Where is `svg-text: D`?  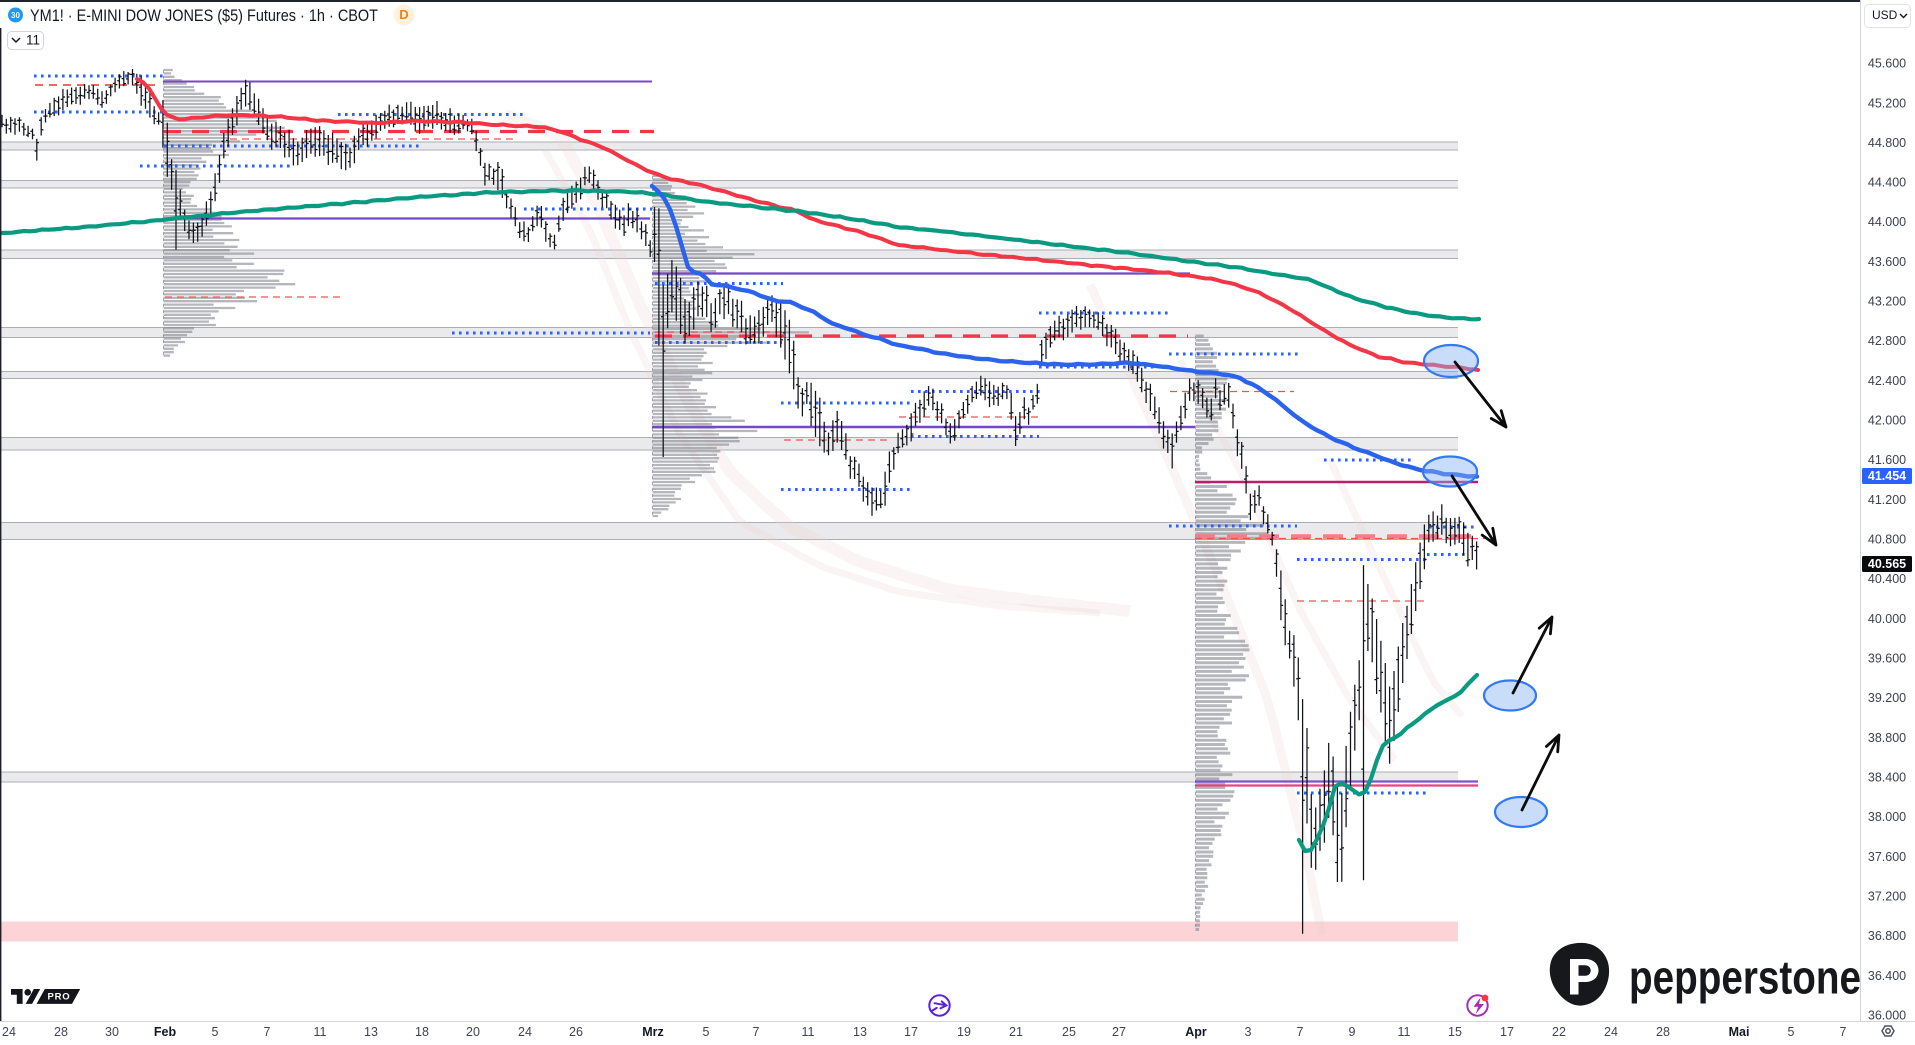 svg-text: D is located at coordinates (403, 14).